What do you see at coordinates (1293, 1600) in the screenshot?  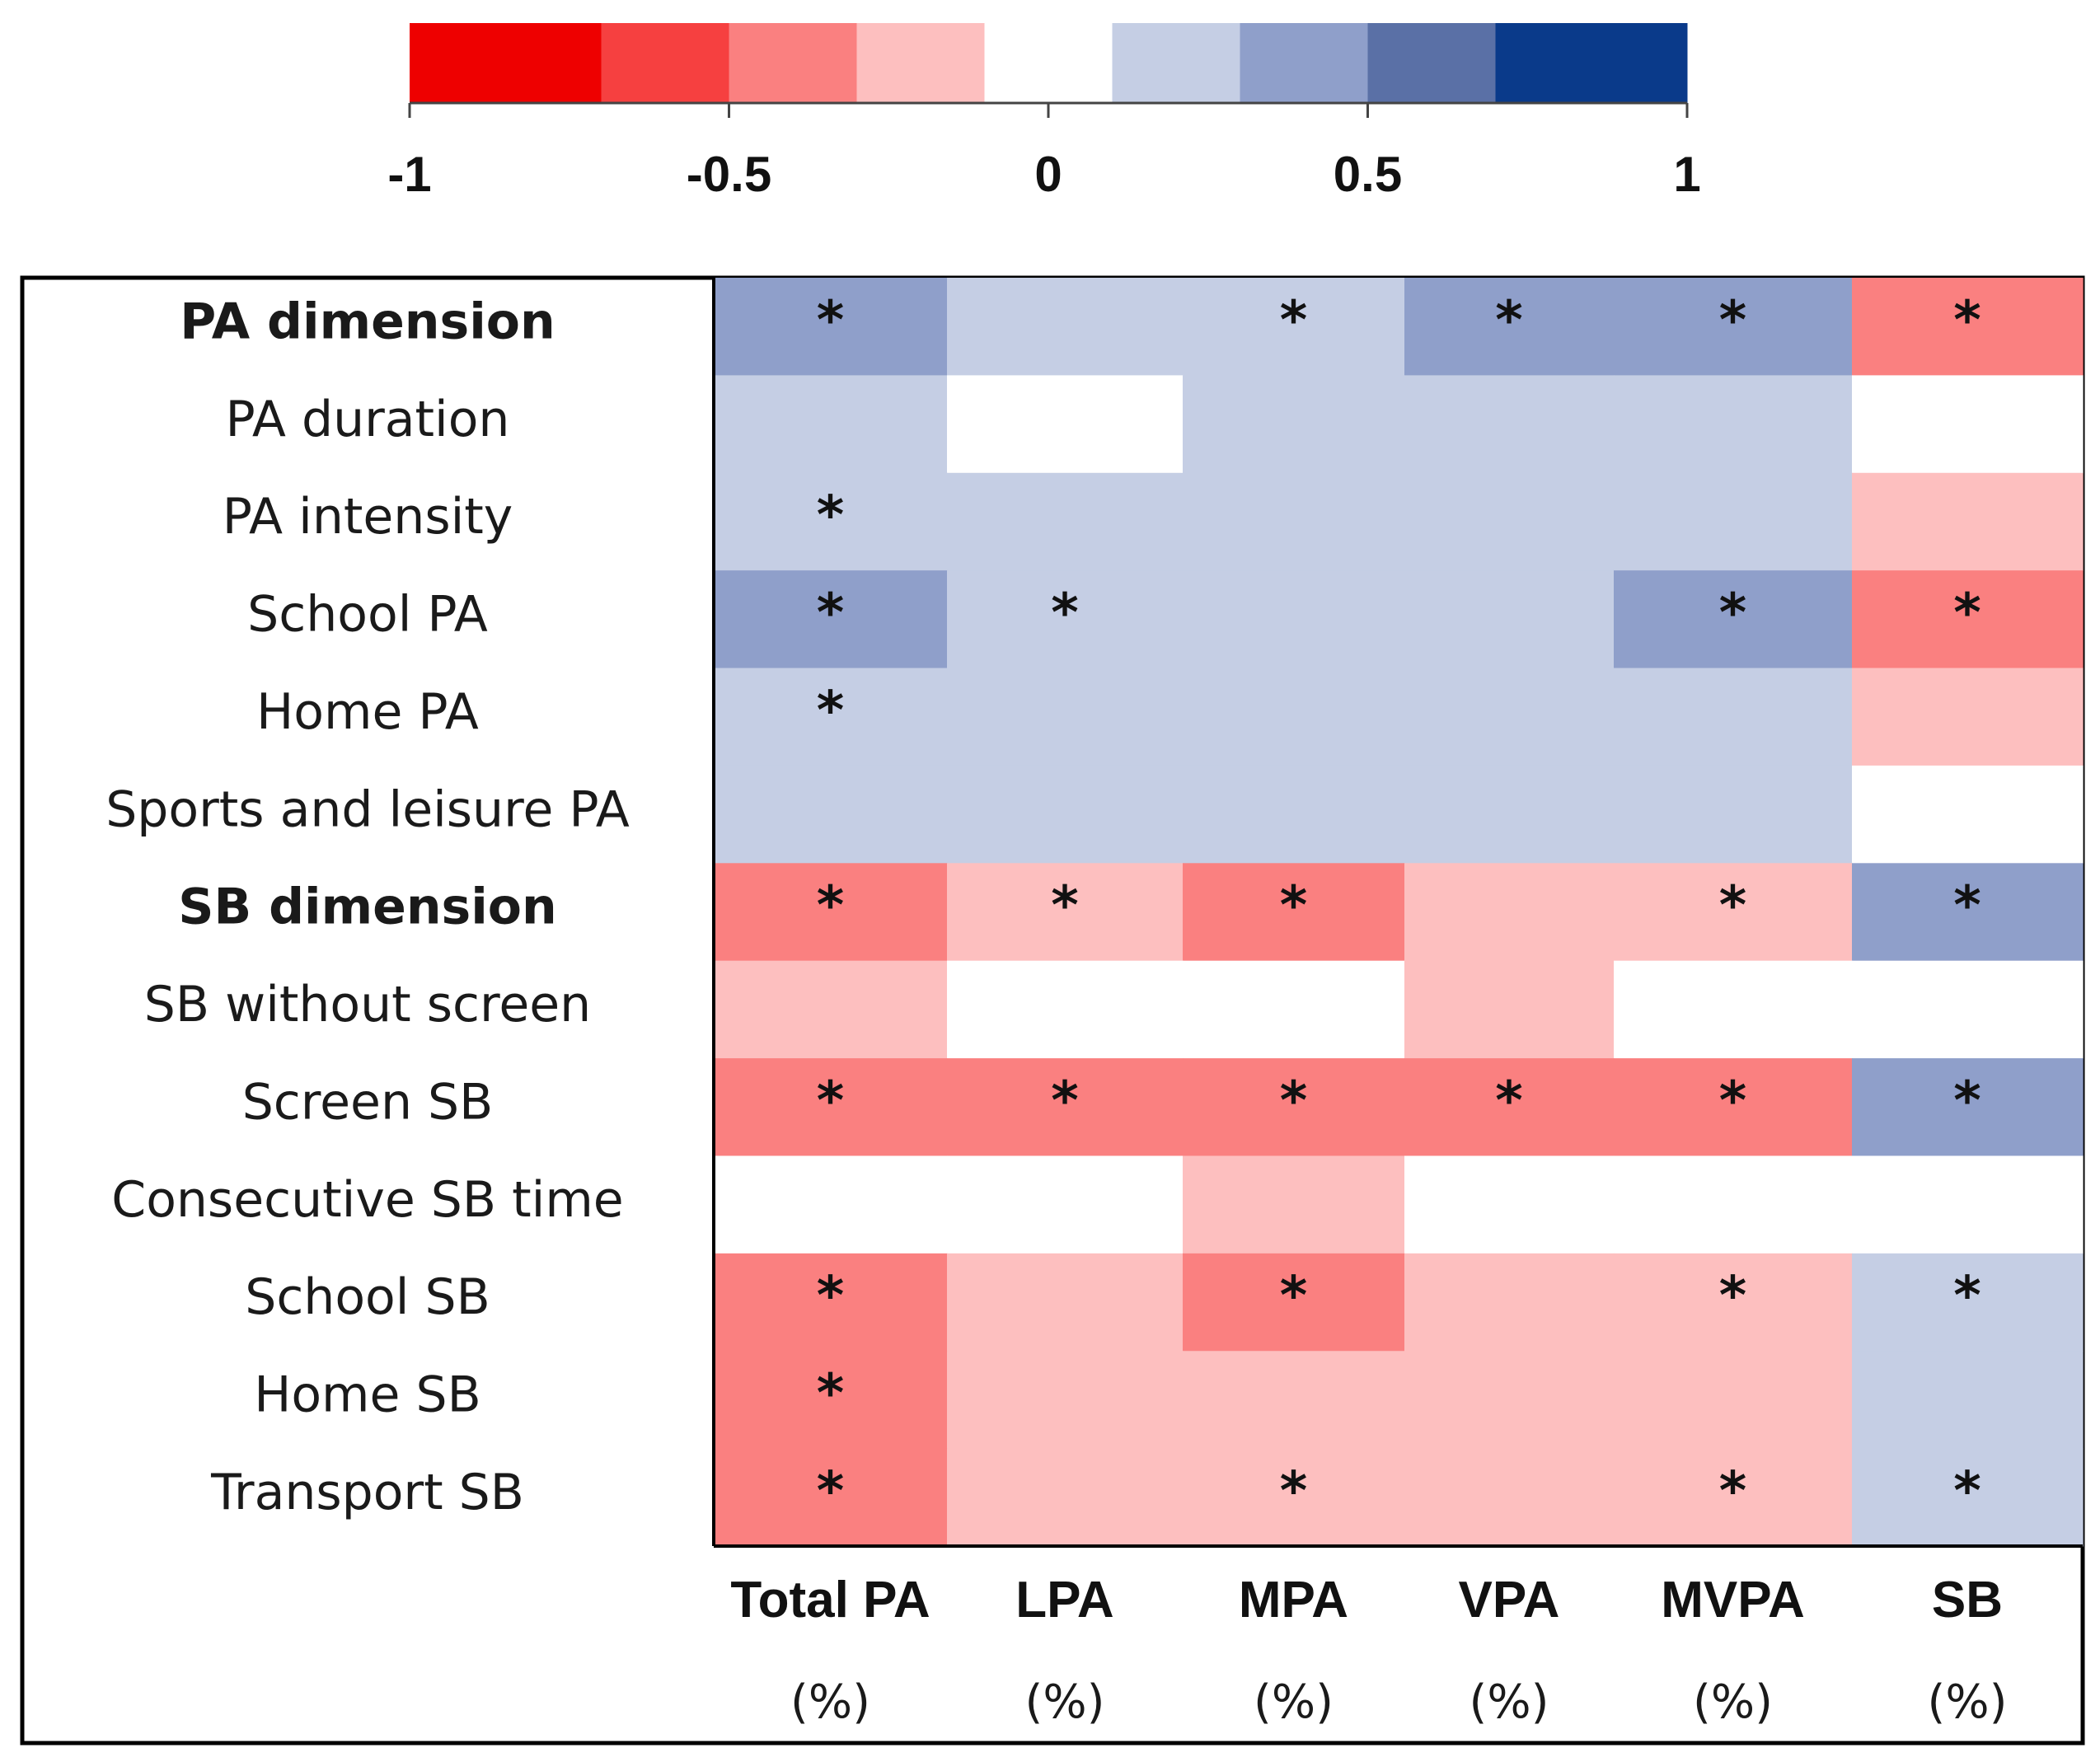 I see `column-label: MPA` at bounding box center [1293, 1600].